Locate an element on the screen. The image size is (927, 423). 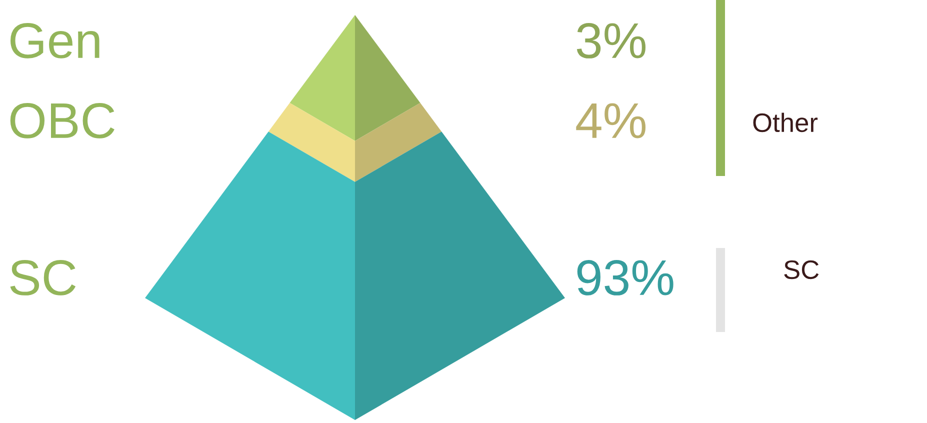
data-label: 3% is located at coordinates (611, 40).